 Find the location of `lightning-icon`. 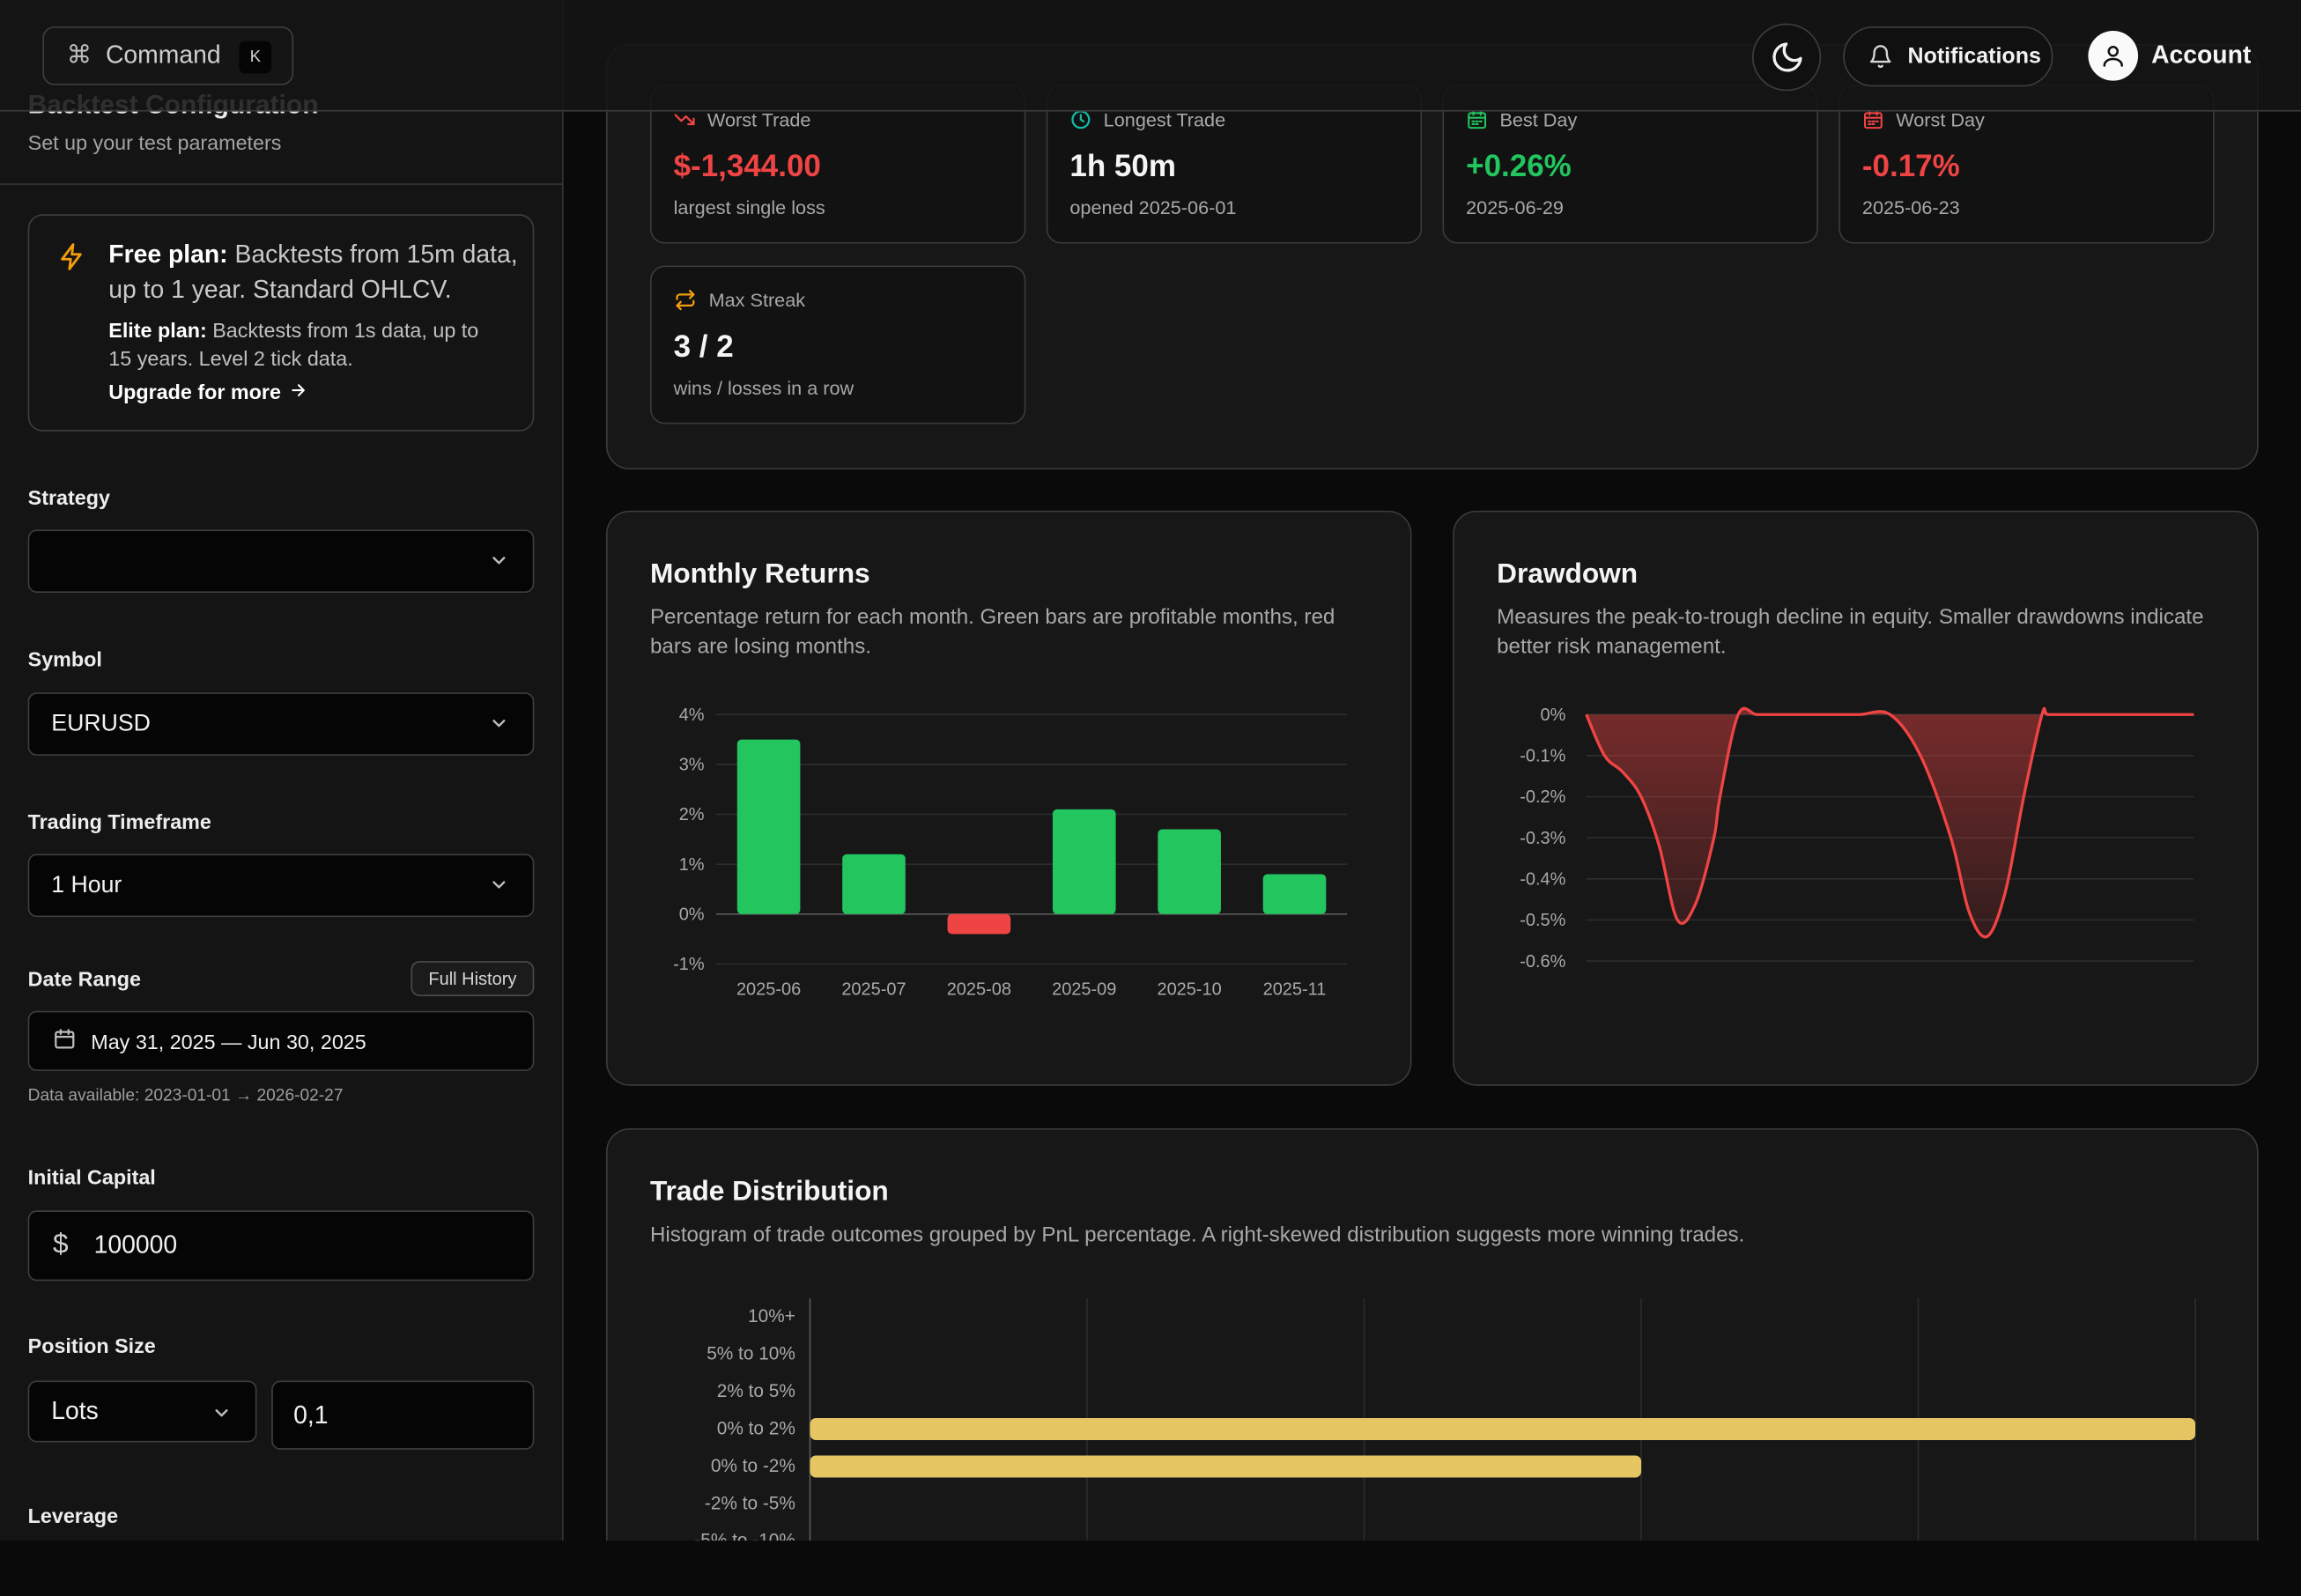

lightning-icon is located at coordinates (71, 260).